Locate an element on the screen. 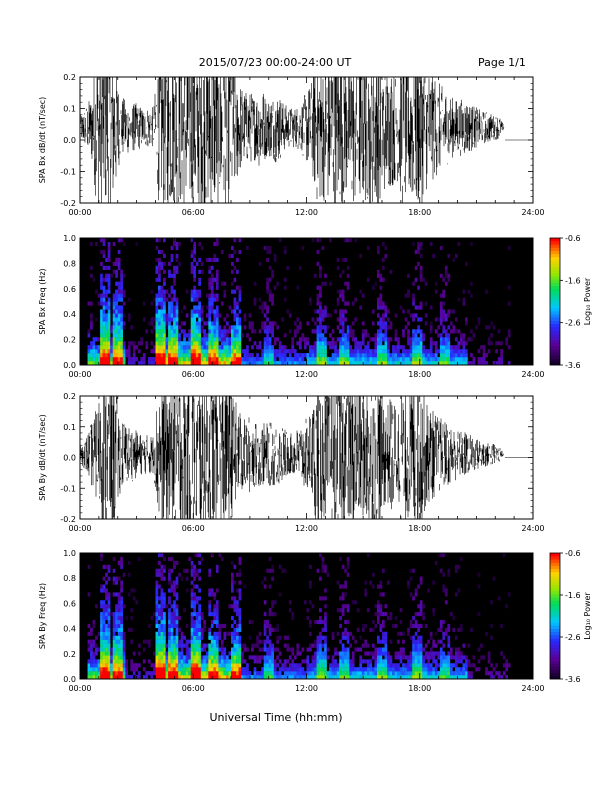 This screenshot has width=612, height=792. y-tick-label: 0.2 is located at coordinates (69, 340).